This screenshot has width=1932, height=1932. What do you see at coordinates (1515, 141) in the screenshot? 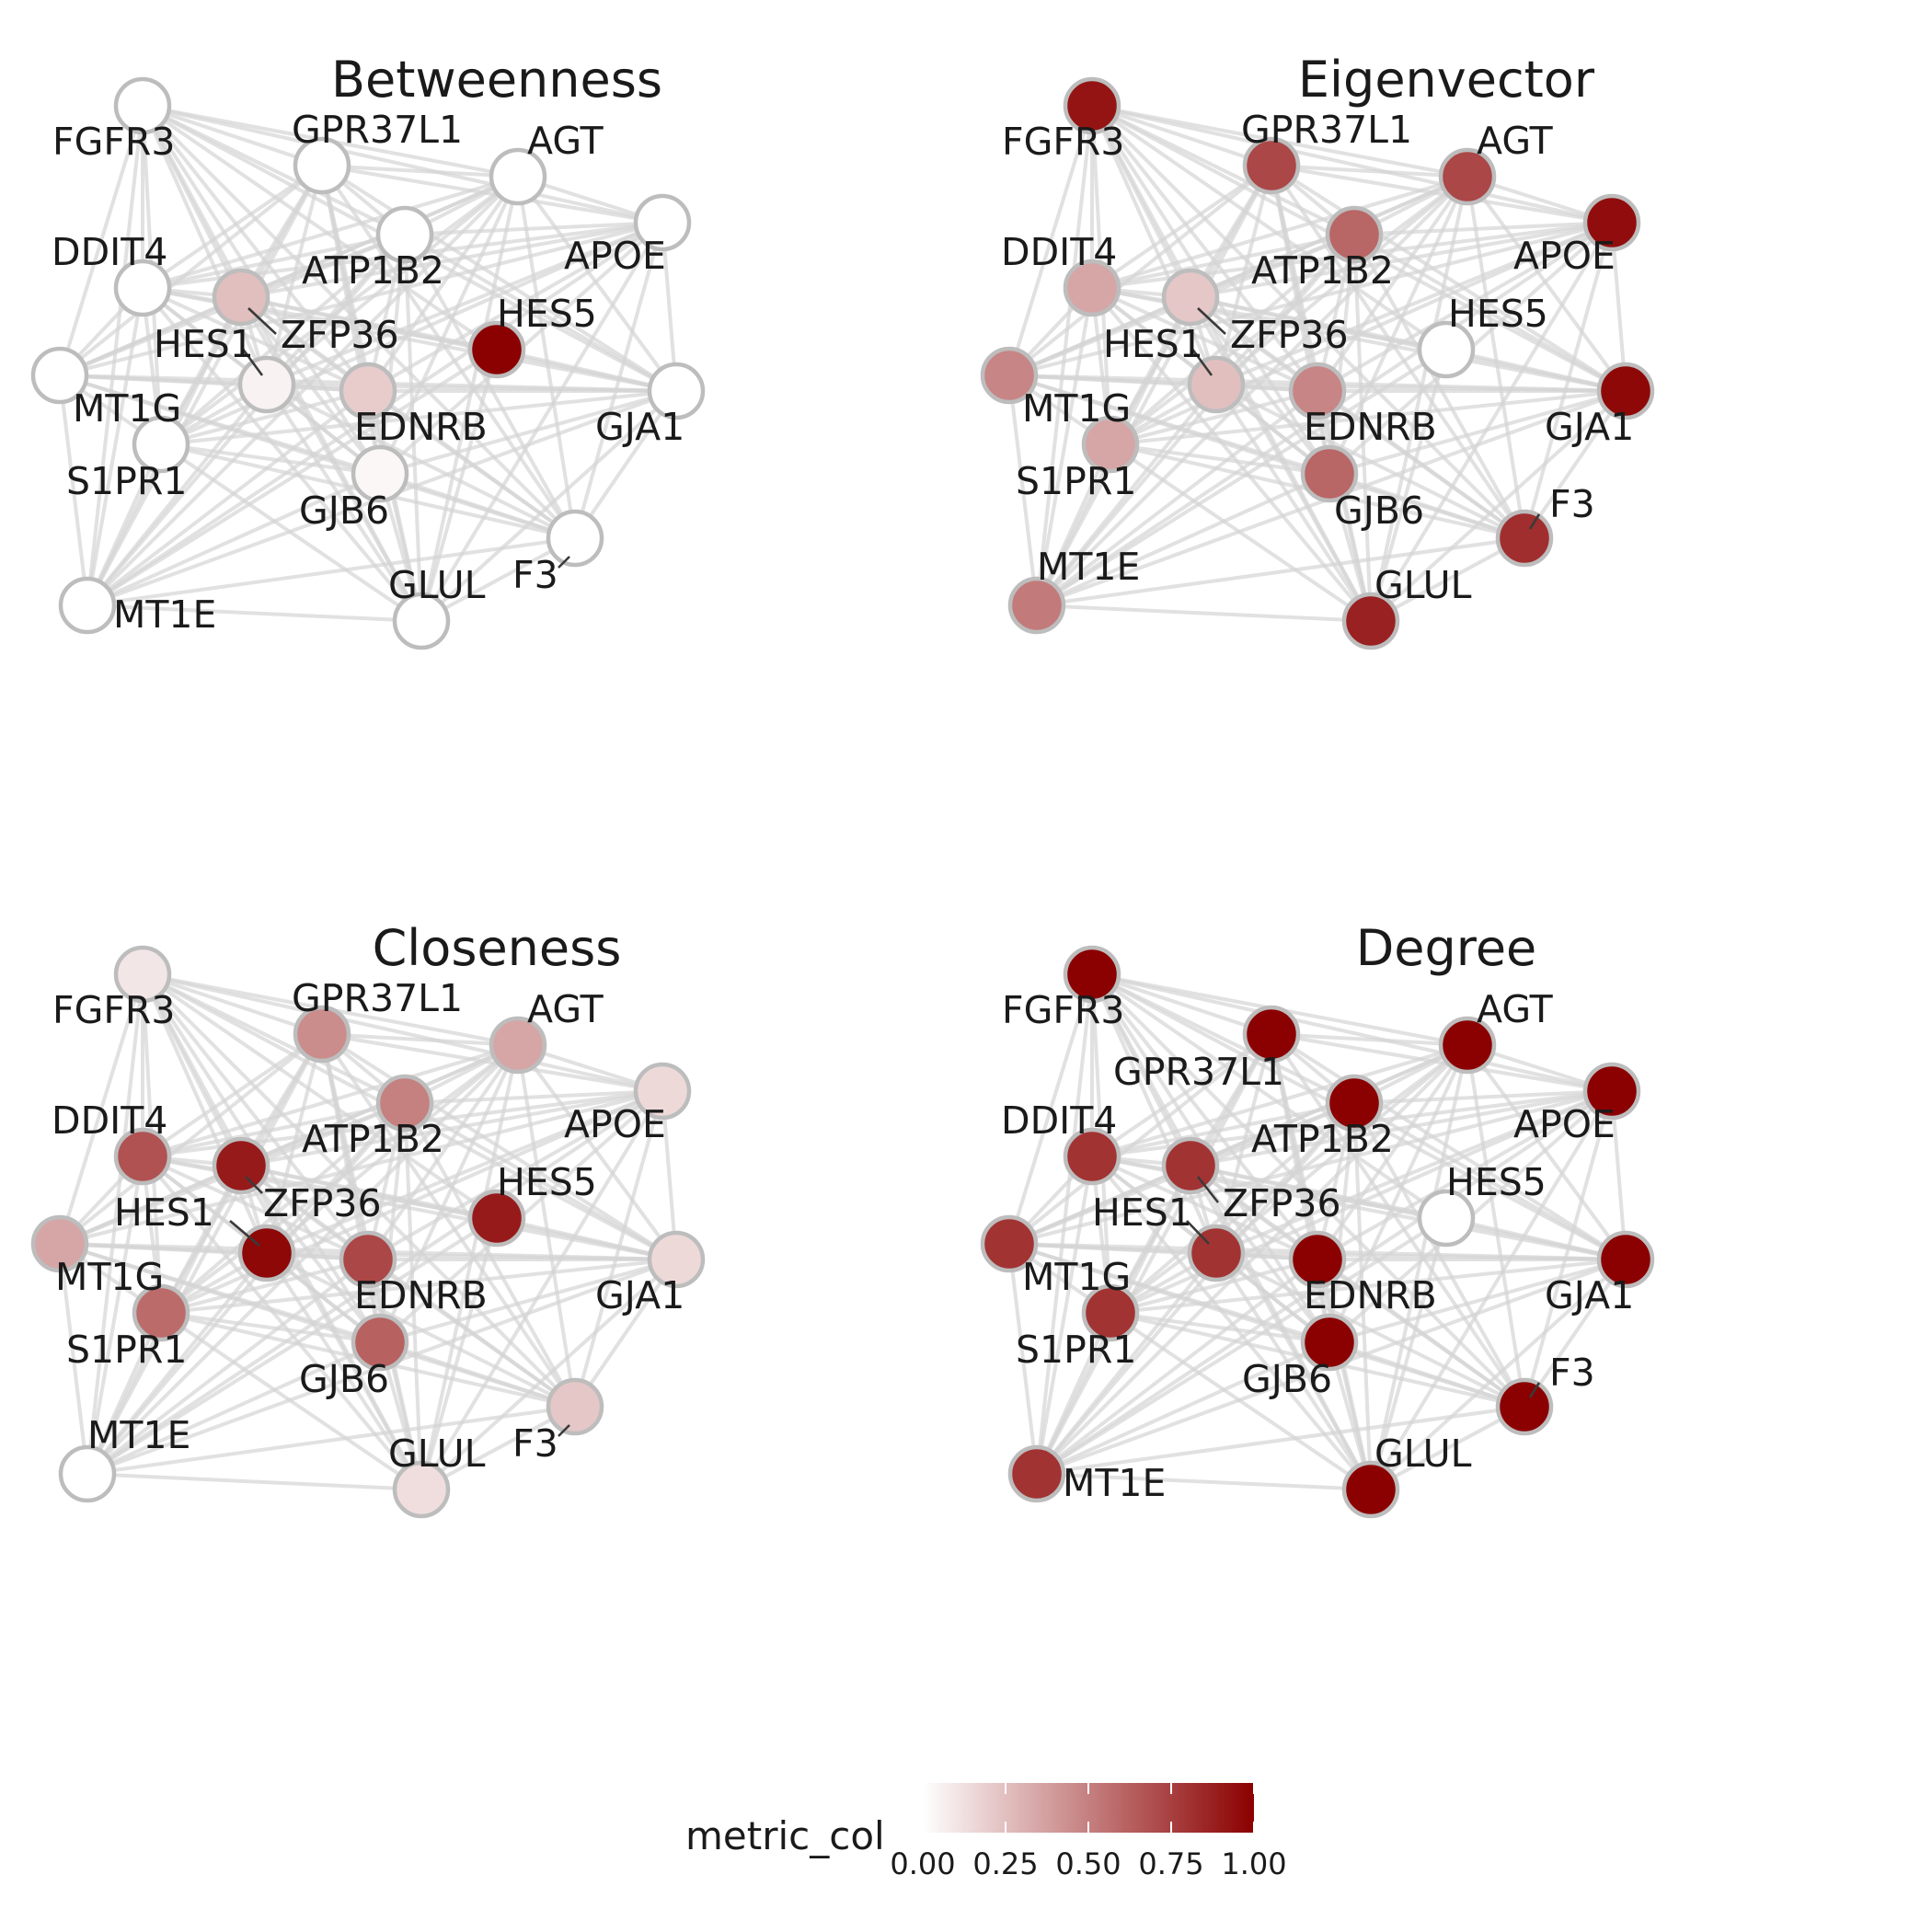
I see `node-label-agt: AGT` at bounding box center [1515, 141].